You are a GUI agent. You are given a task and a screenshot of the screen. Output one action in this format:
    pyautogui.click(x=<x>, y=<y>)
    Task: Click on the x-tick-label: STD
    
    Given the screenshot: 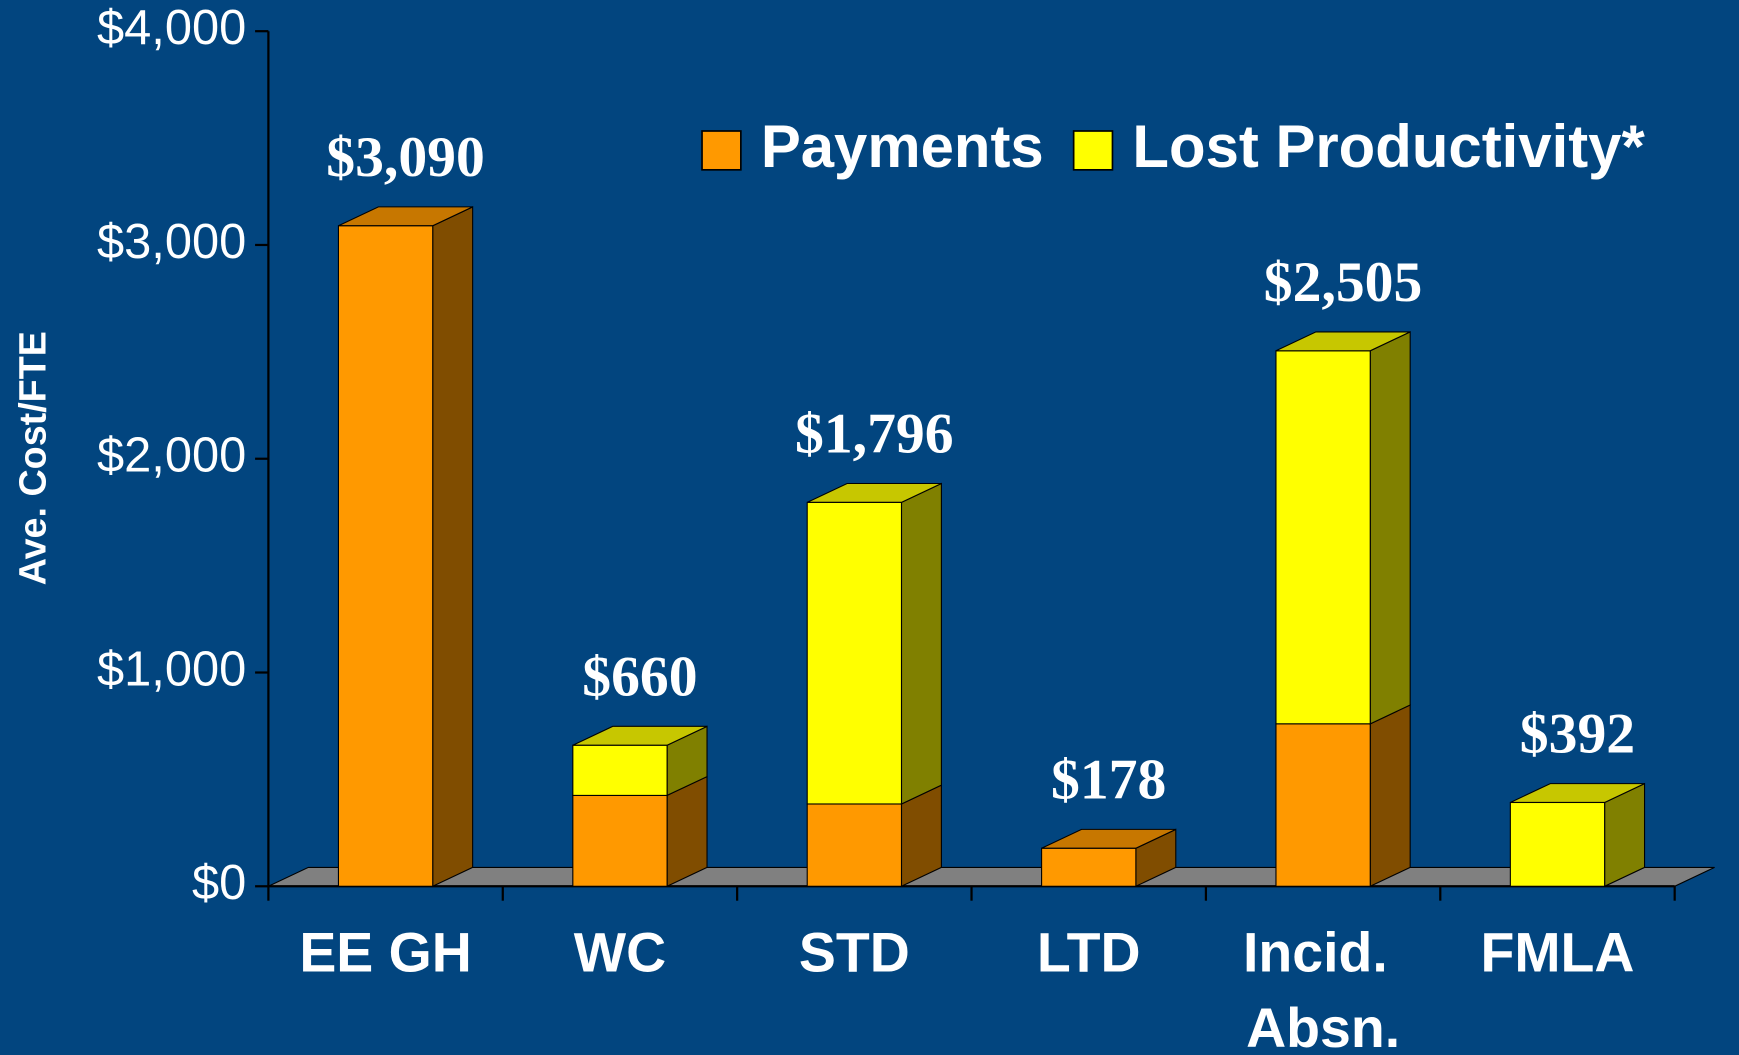 What is the action you would take?
    pyautogui.click(x=854, y=953)
    